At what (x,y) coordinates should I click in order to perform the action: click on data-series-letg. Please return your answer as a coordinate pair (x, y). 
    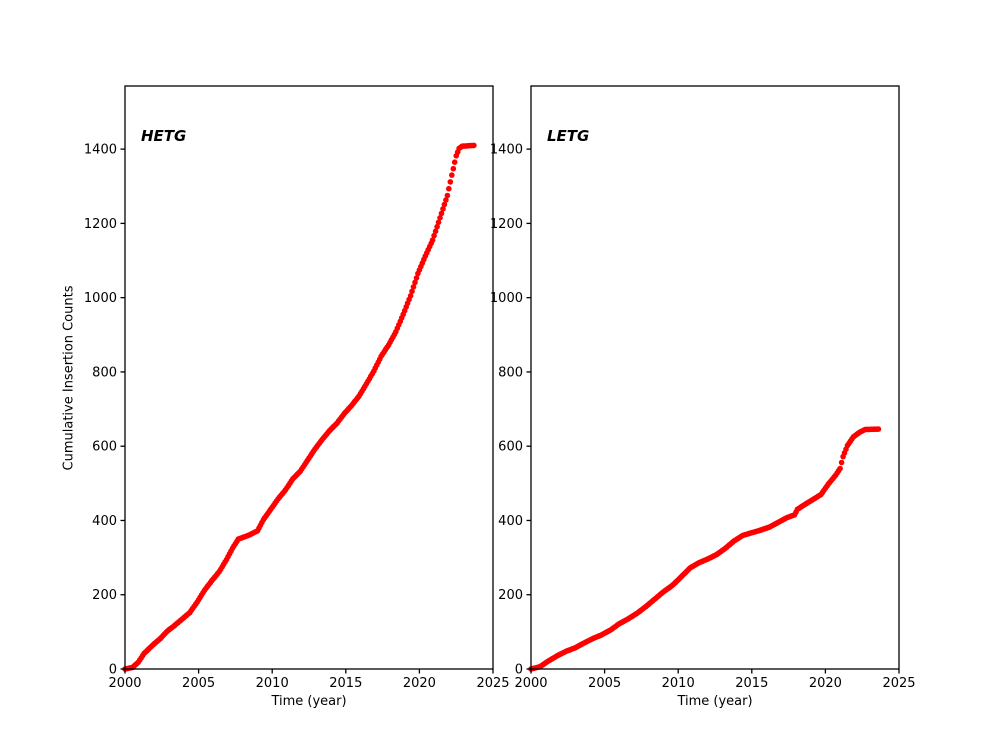
    Looking at the image, I should click on (705, 549).